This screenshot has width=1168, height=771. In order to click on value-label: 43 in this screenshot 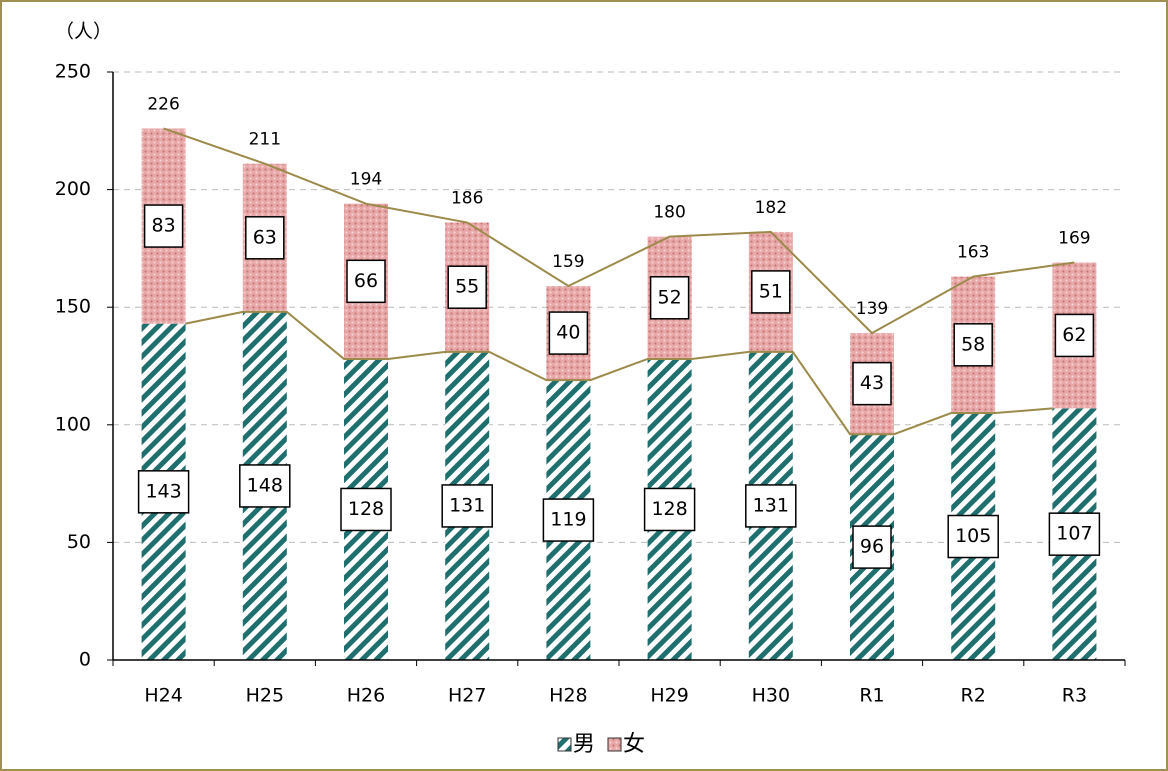, I will do `click(872, 383)`.